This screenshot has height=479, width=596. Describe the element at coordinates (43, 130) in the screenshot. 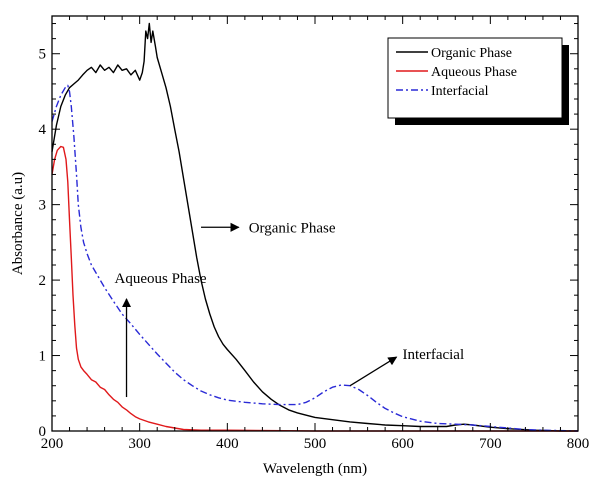

I see `y-tick-label: 4` at that location.